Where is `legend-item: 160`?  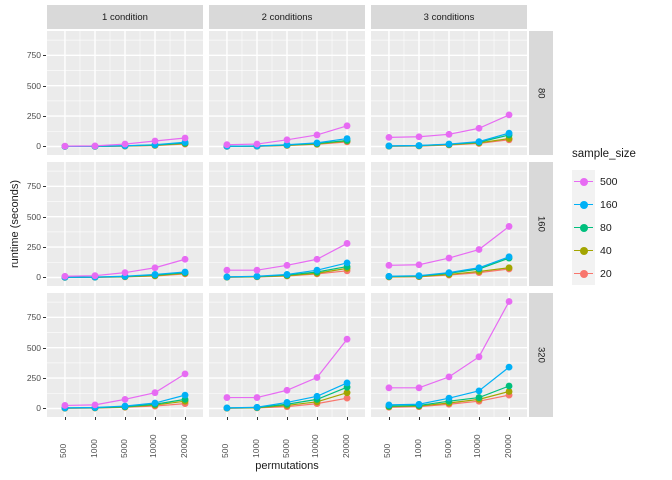
legend-item: 160 is located at coordinates (622, 204).